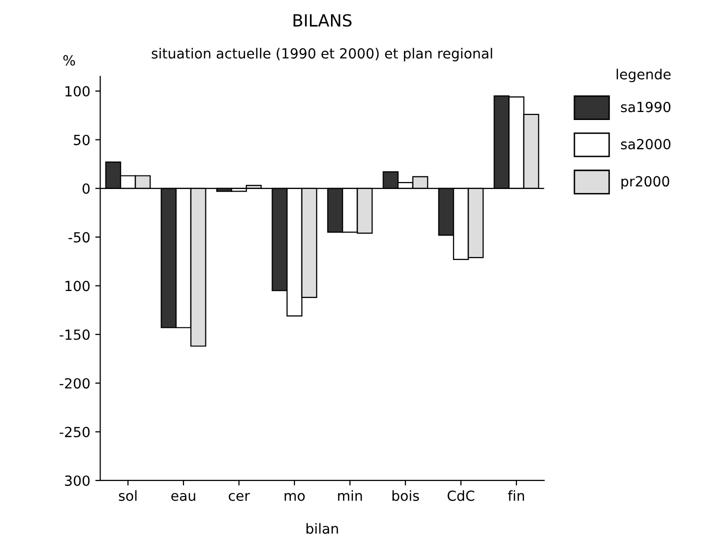 The image size is (716, 546). I want to click on y-tick-label: 50, so click(82, 140).